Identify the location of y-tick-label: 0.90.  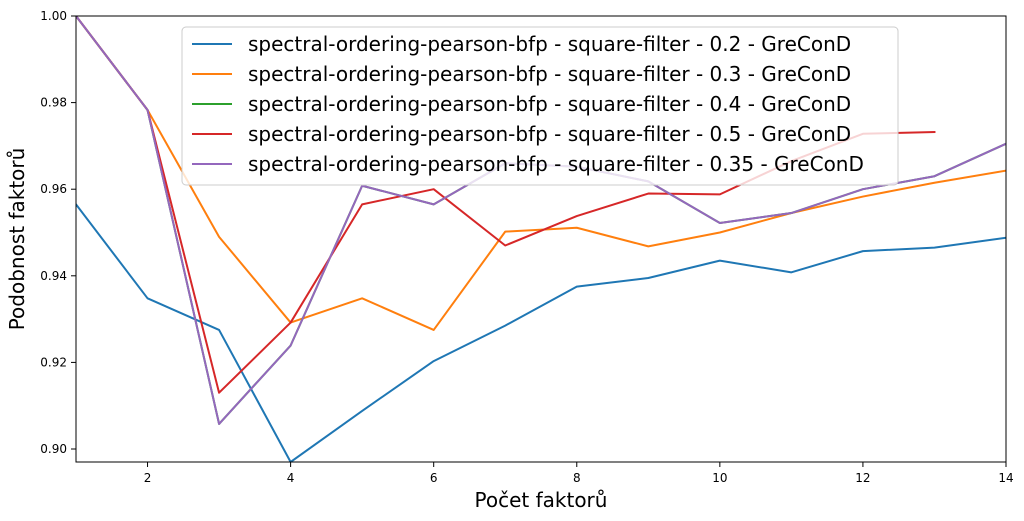
(53, 449).